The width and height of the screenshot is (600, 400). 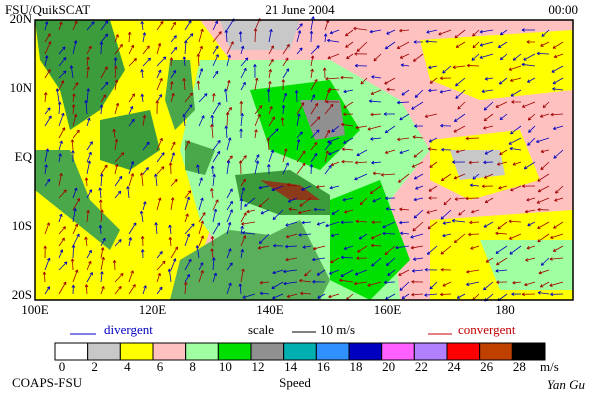 I want to click on lat-labels: 20N 10N EQ 10S 20S, so click(x=21, y=156).